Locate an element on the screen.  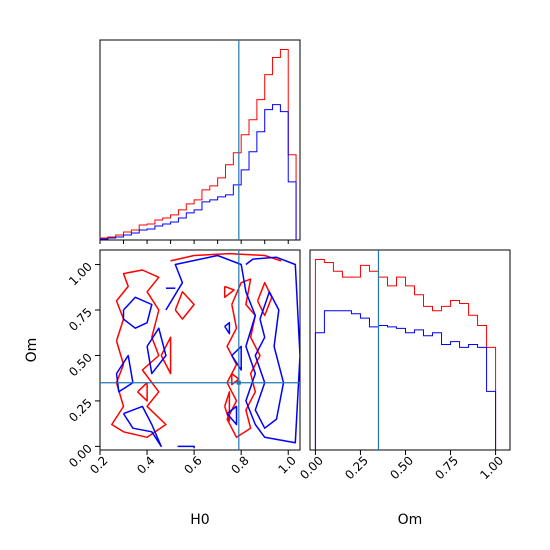
hist-om-tick-label: 1.00 is located at coordinates (491, 467).